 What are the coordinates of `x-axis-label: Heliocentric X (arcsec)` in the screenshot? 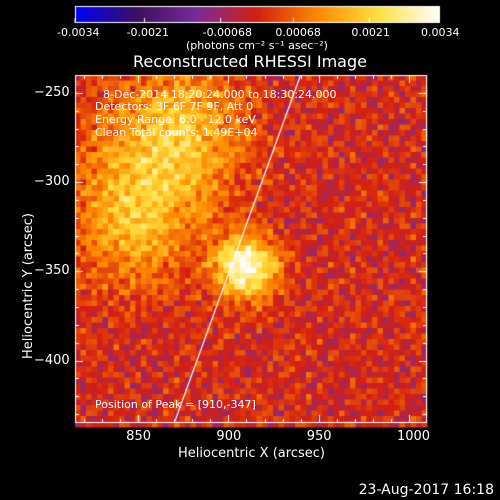 It's located at (251, 453).